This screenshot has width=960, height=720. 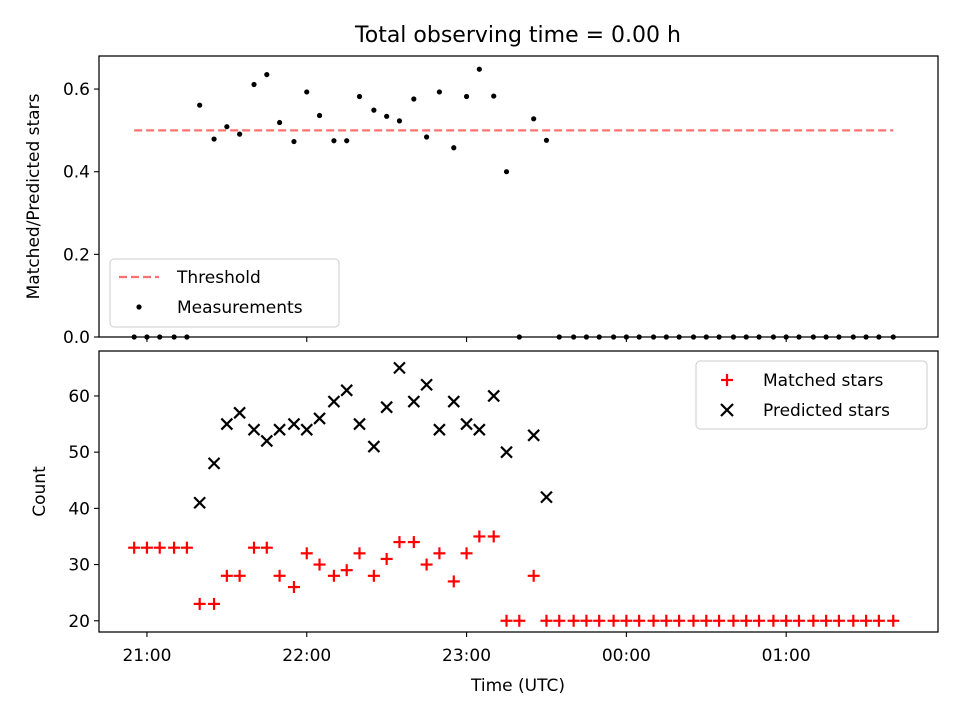 I want to click on x-tick-label: 23:00, so click(x=466, y=656).